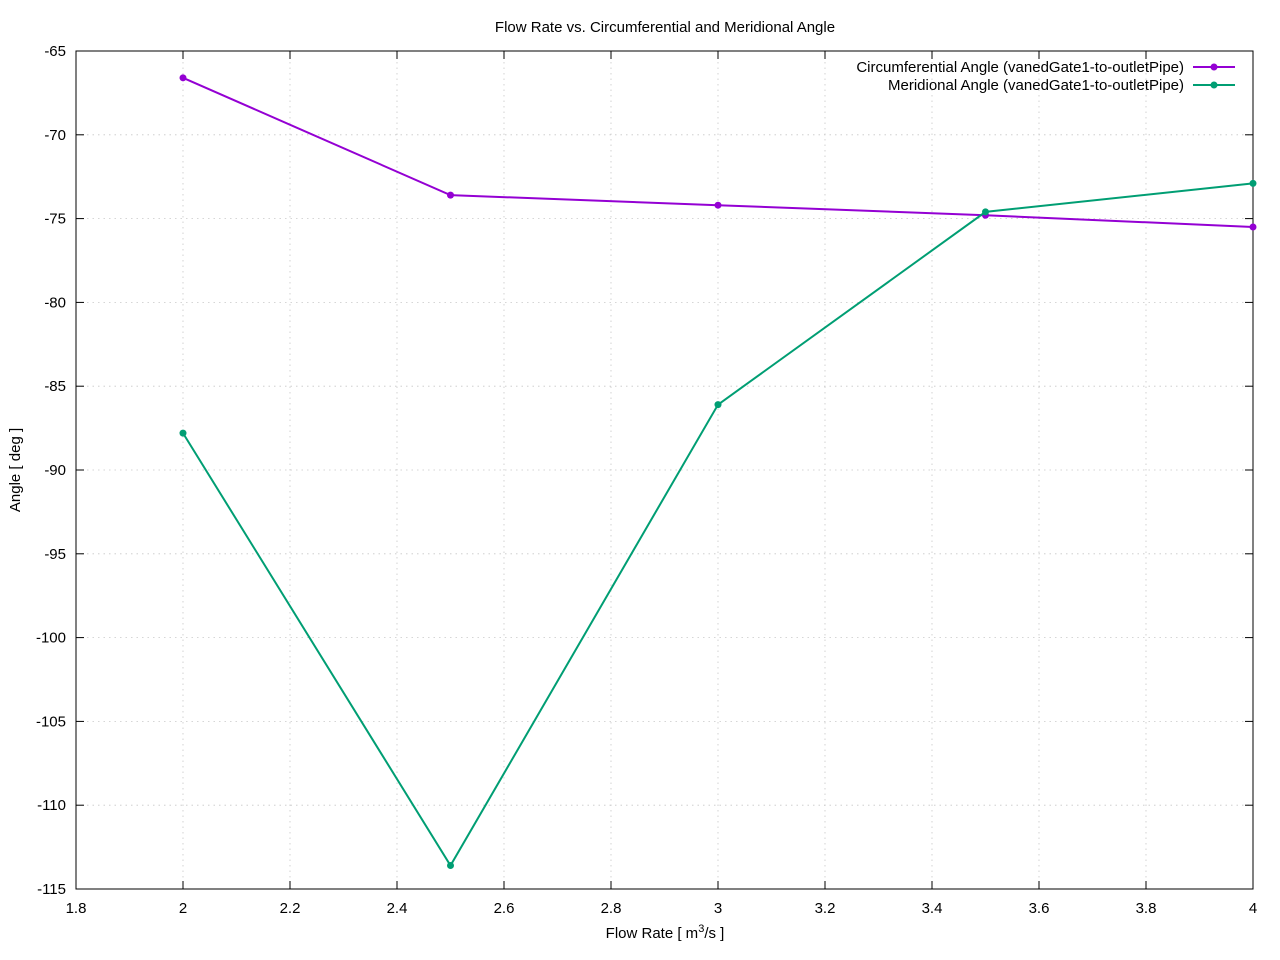  Describe the element at coordinates (51, 889) in the screenshot. I see `y-tick-label: -115` at that location.